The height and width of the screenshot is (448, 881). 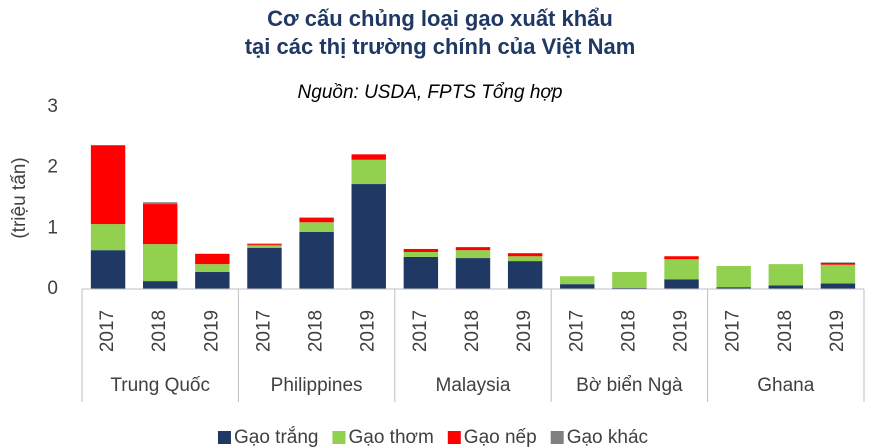 What do you see at coordinates (629, 385) in the screenshot?
I see `group-label: Bờ biển Ngà` at bounding box center [629, 385].